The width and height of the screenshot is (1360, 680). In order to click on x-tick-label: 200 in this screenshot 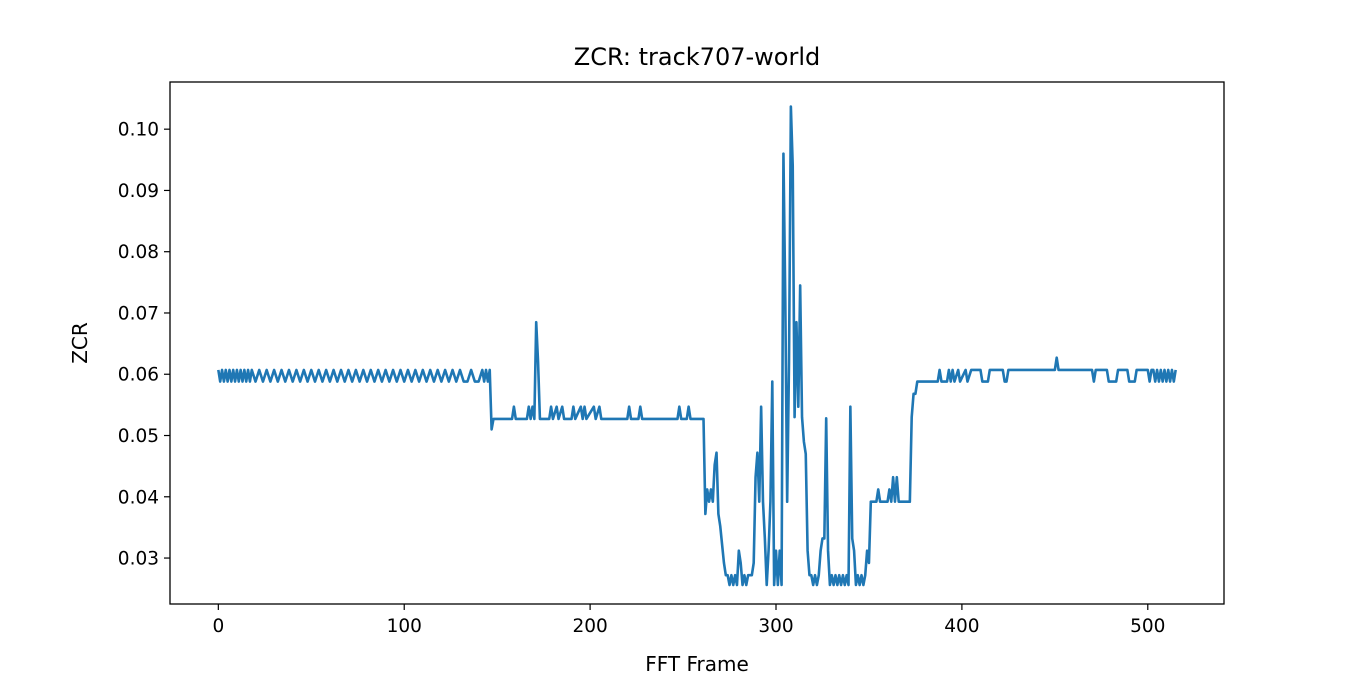, I will do `click(589, 626)`.